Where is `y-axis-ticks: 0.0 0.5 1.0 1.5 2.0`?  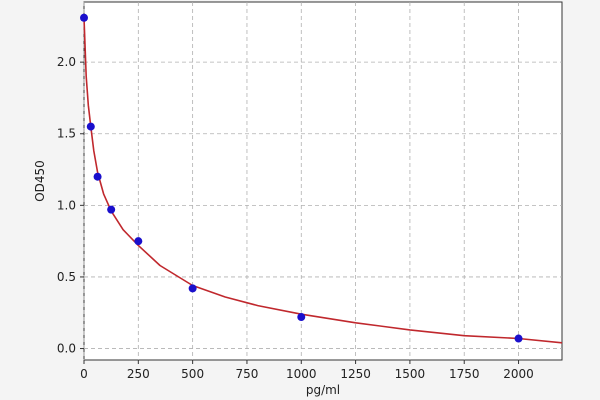 y-axis-ticks: 0.0 0.5 1.0 1.5 2.0 is located at coordinates (70, 205).